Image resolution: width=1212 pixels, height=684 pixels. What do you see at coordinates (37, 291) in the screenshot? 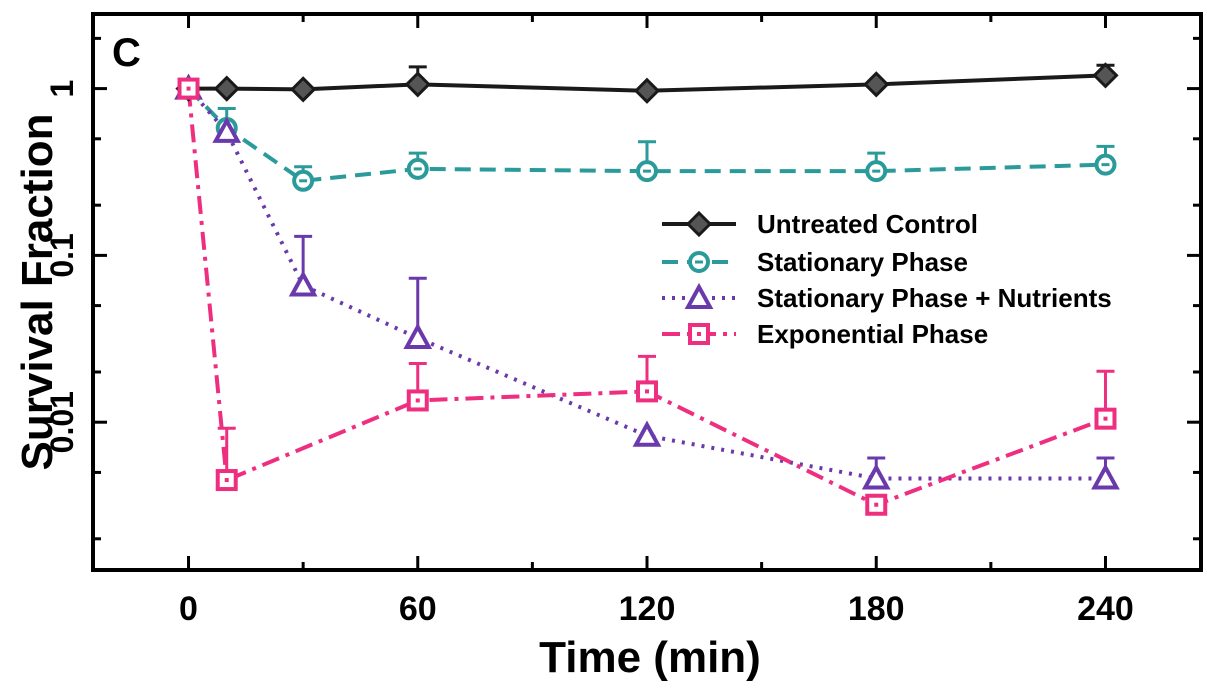
I see `y-axis-title: Survival Fraction` at bounding box center [37, 291].